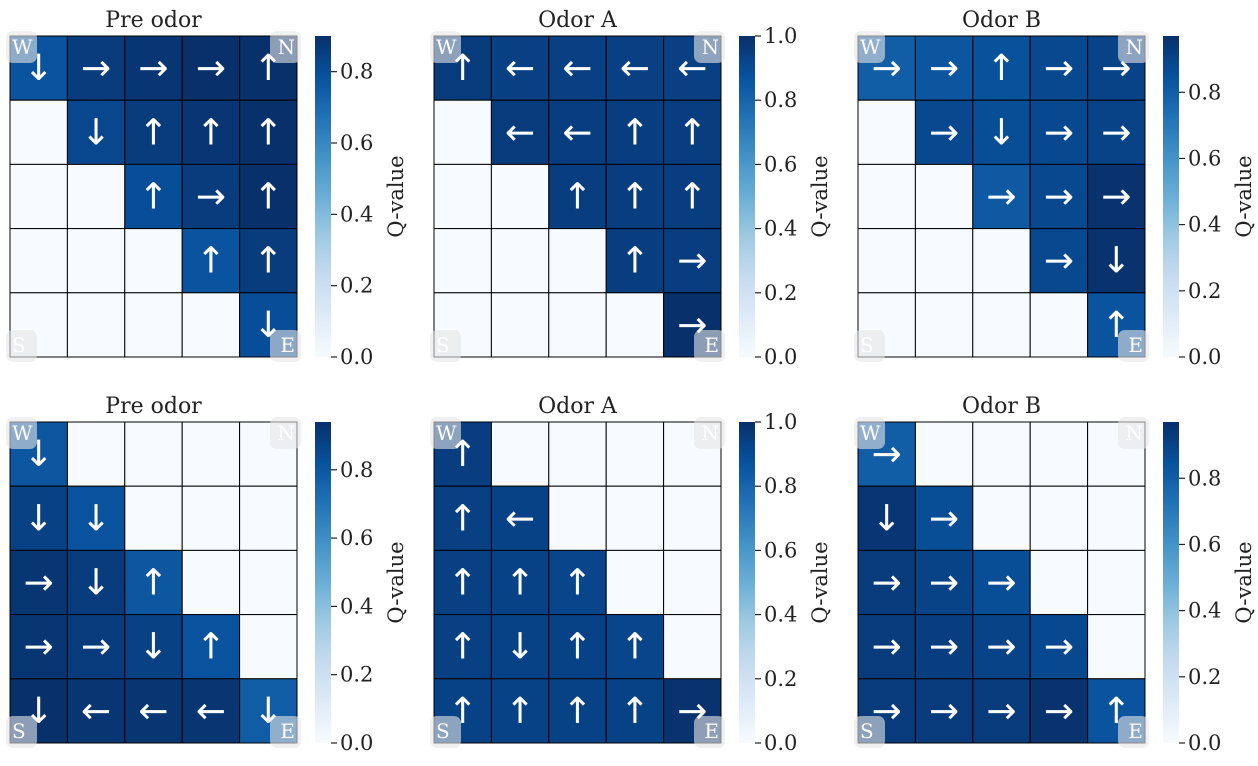  I want to click on panel-title: Pre odor, so click(153, 20).